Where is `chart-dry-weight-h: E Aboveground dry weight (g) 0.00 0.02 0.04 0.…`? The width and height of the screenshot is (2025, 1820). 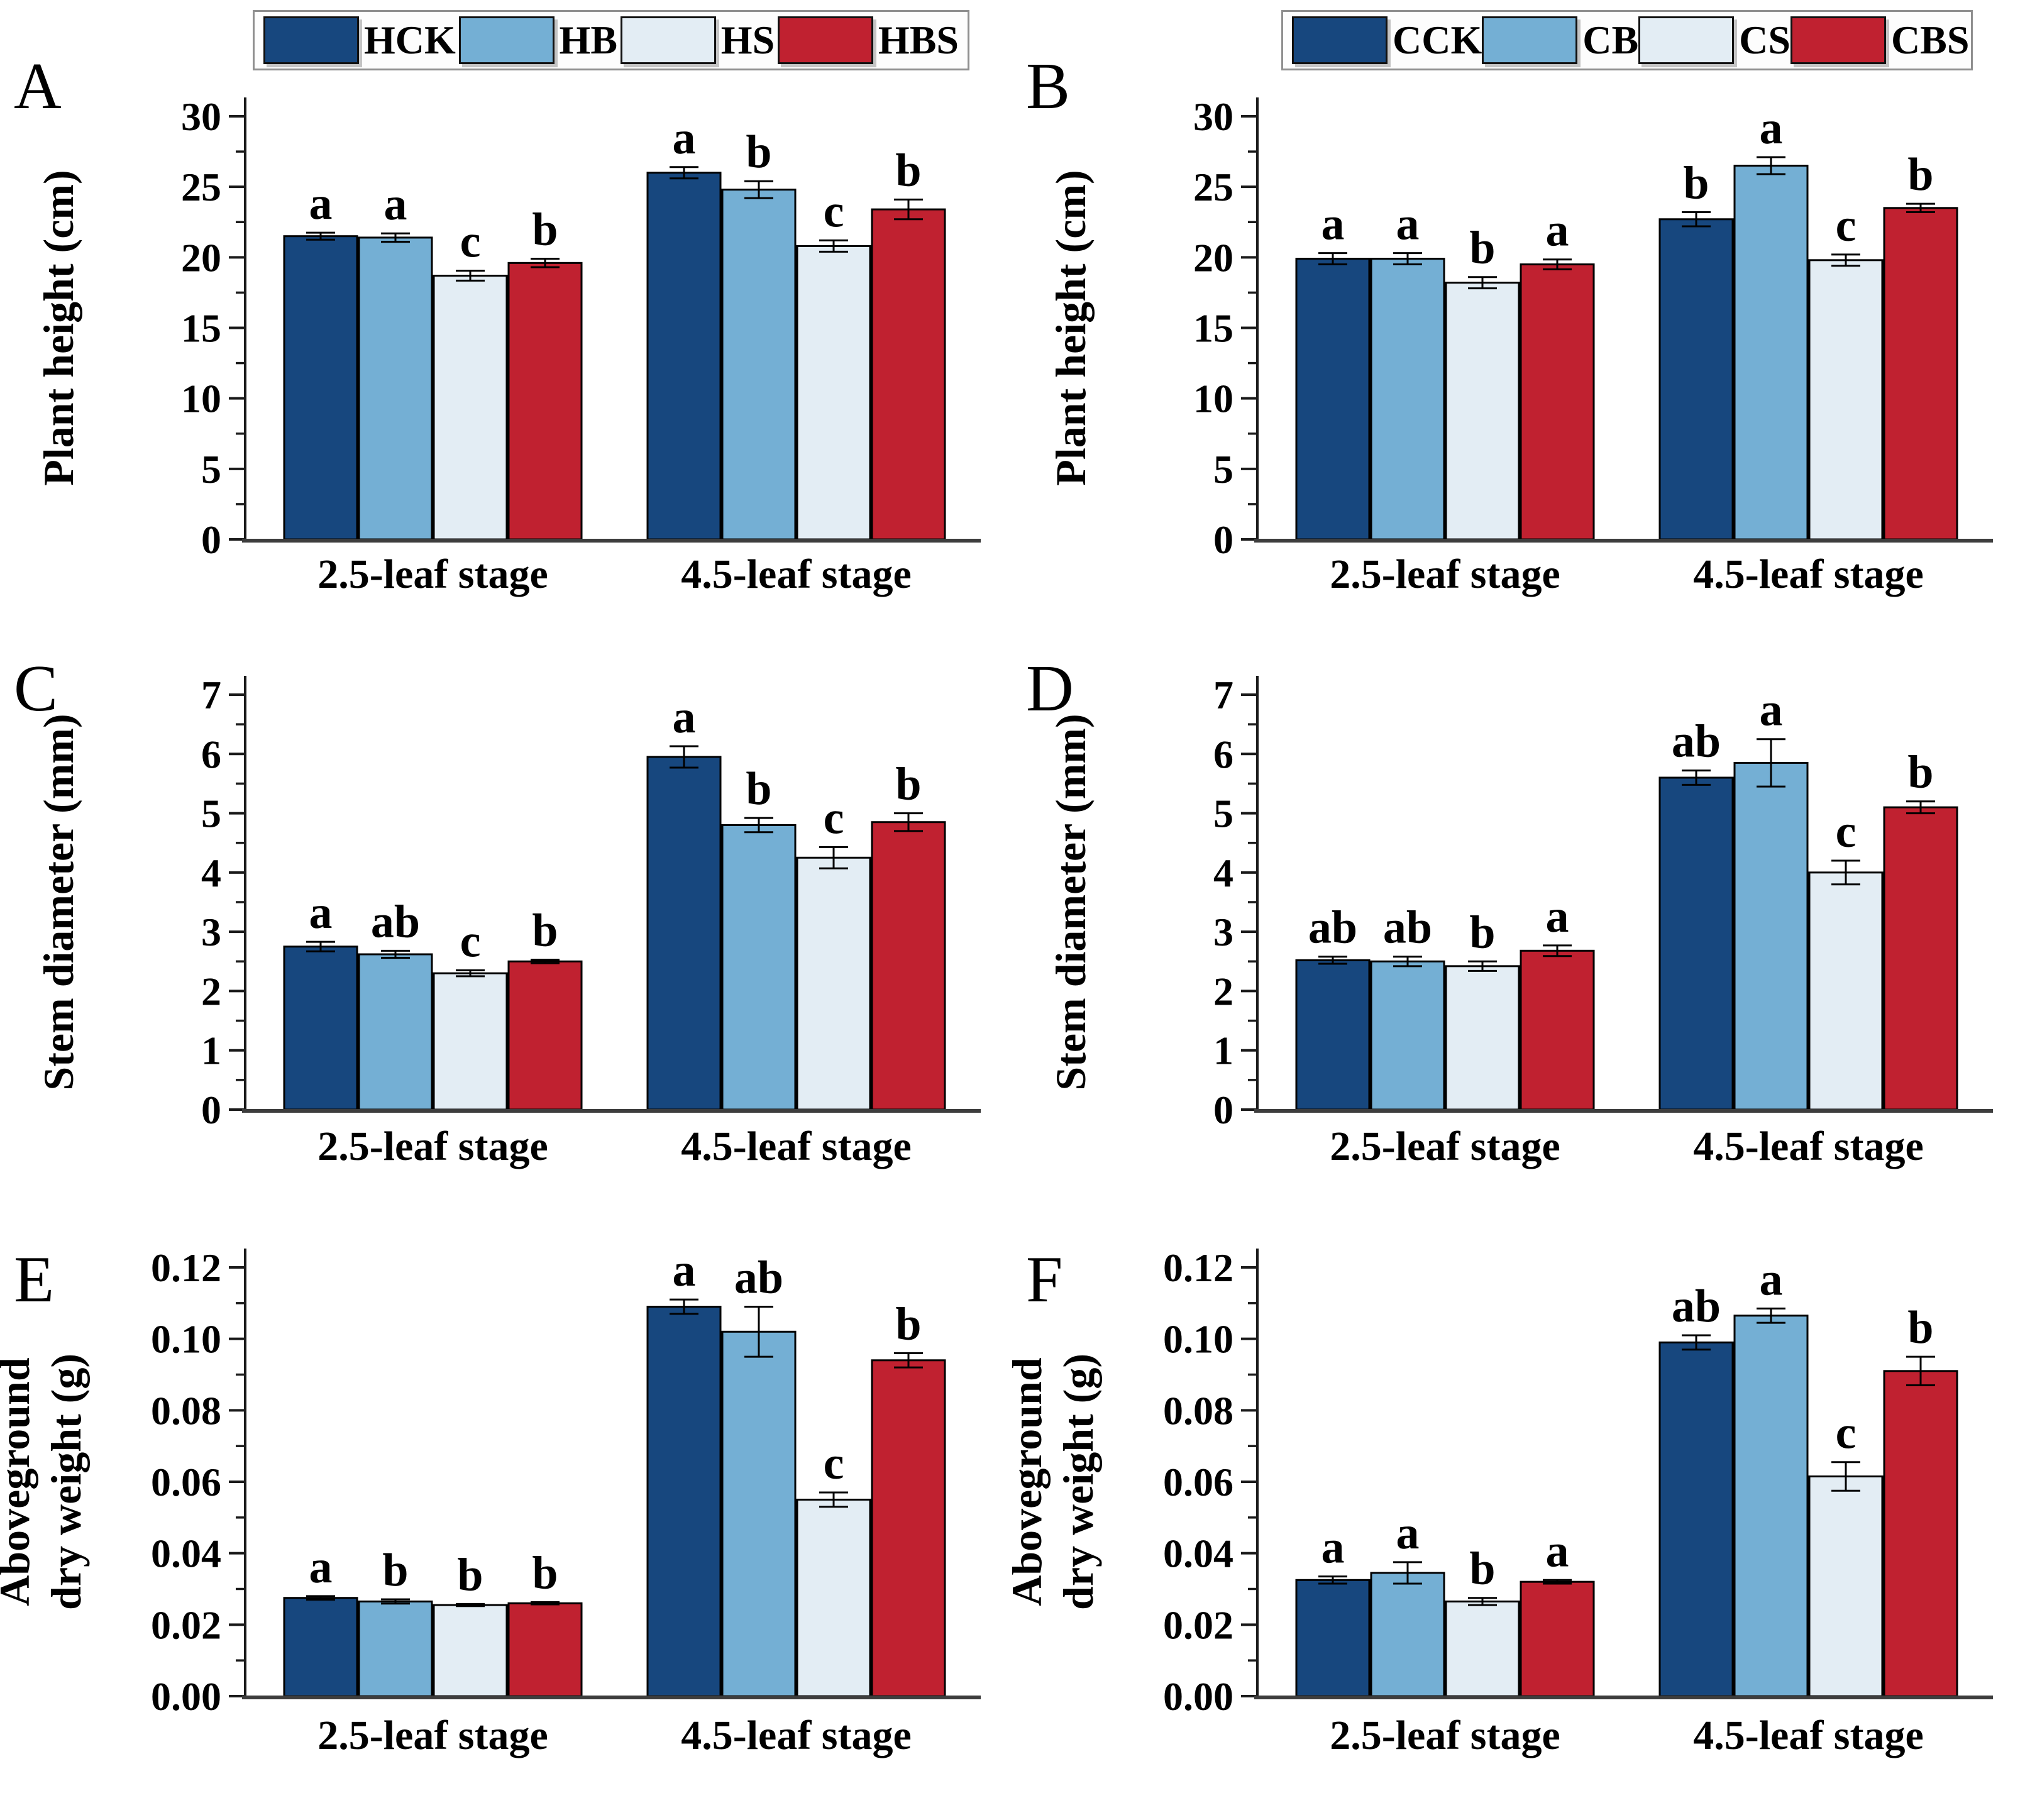 chart-dry-weight-h: E Aboveground dry weight (g) 0.00 0.02 0.04 0.… is located at coordinates (490, 1500).